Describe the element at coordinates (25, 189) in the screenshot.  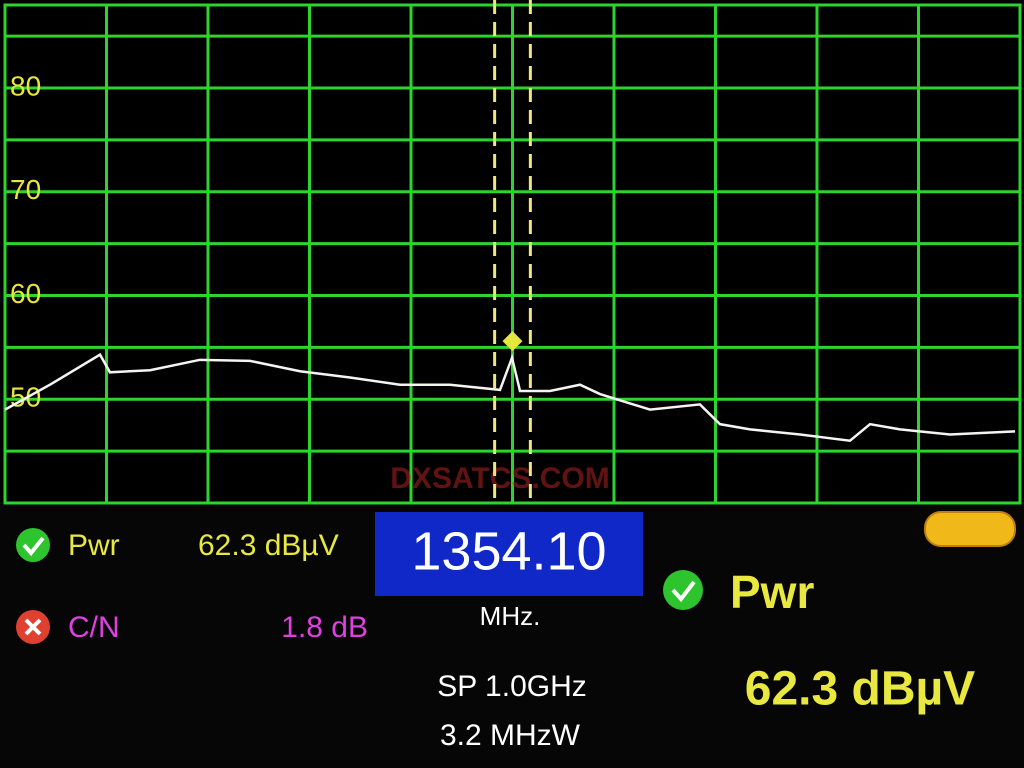
I see `y-tick-label: 70` at that location.